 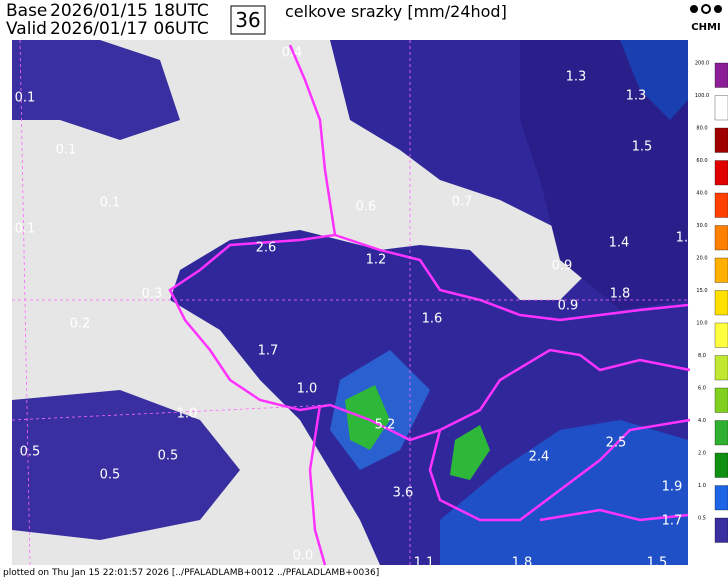 I want to click on map-title: celkove srazky [mm/24hod], so click(x=396, y=11).